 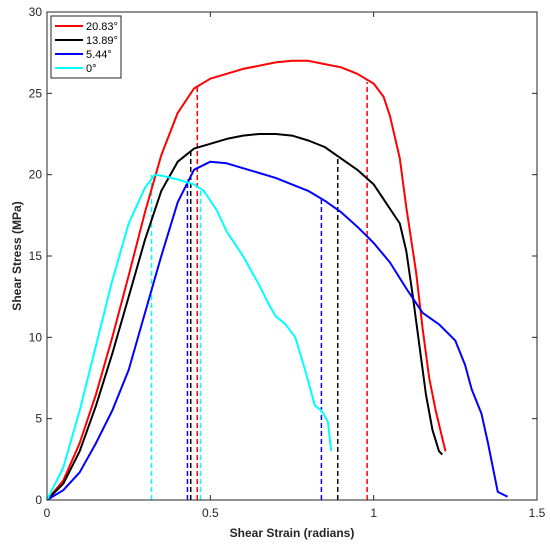 What do you see at coordinates (292, 533) in the screenshot?
I see `x-axis-label: Shear Strain (radians)` at bounding box center [292, 533].